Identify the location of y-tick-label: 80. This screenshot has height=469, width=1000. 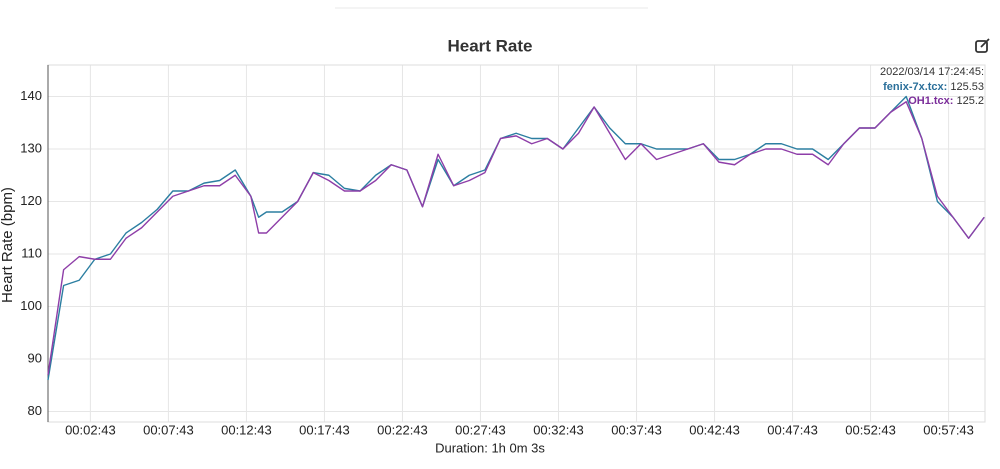
(35, 410).